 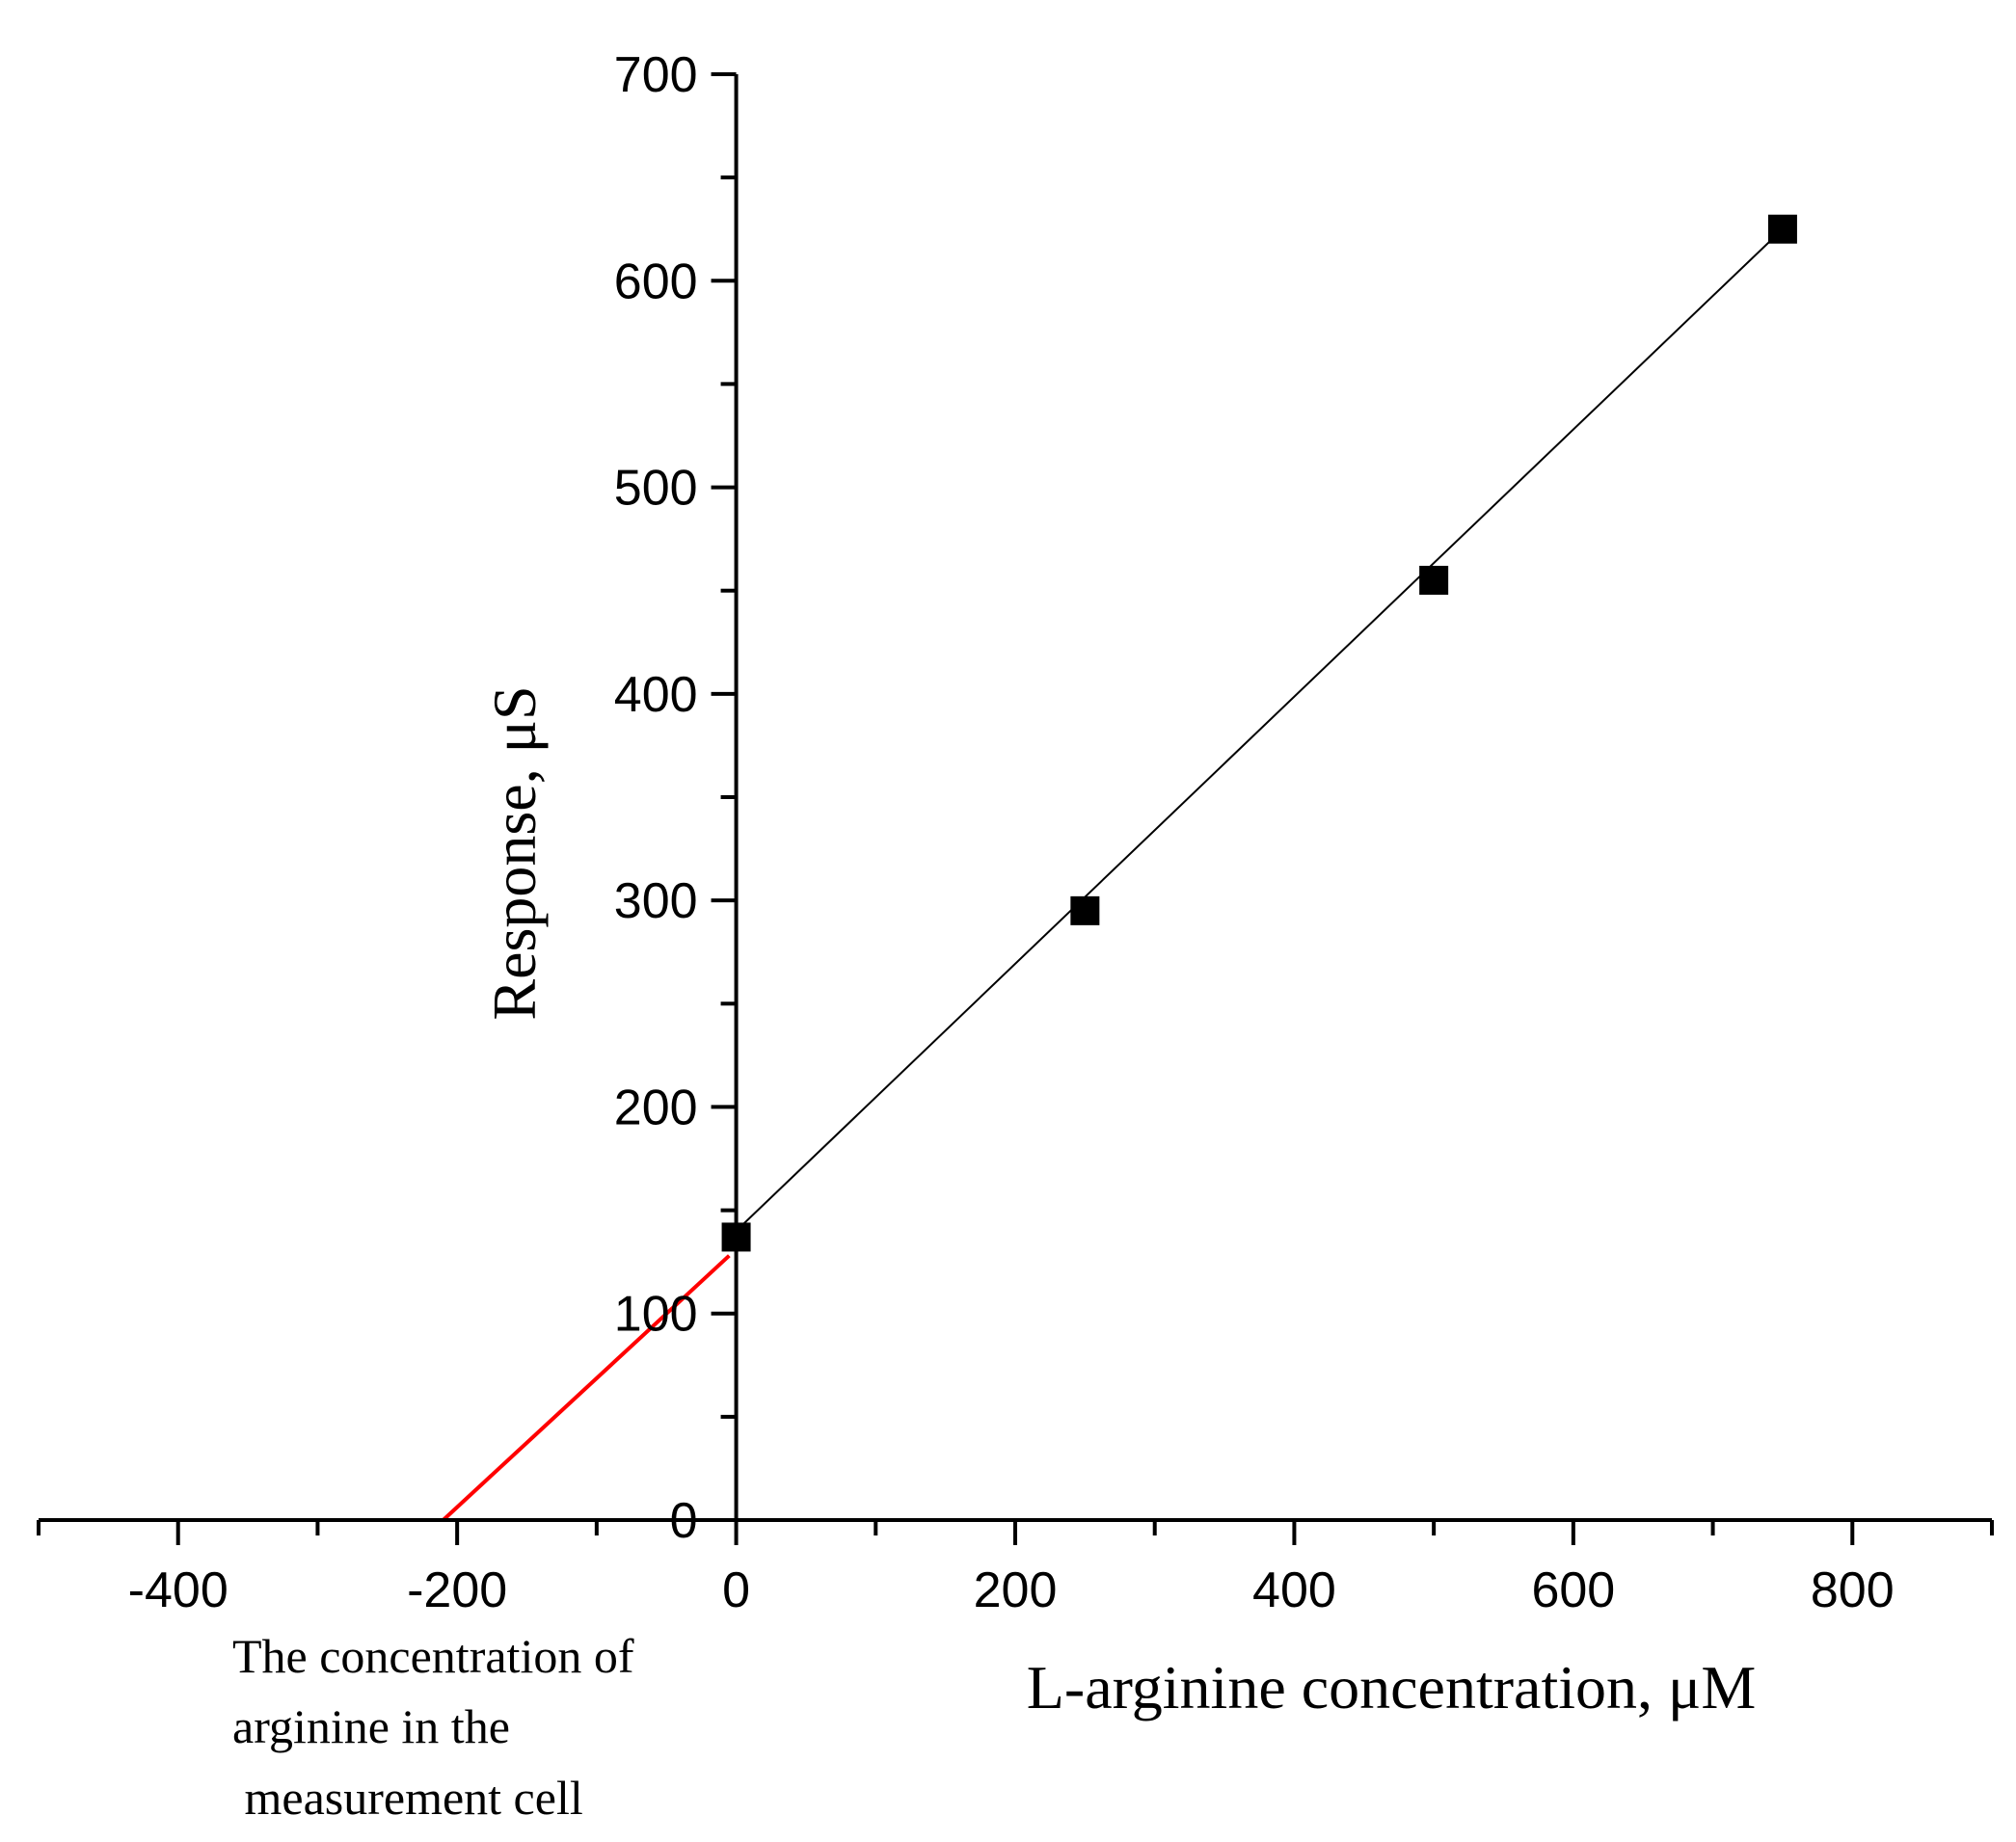 What do you see at coordinates (656, 75) in the screenshot?
I see `y-tick-label: 700` at bounding box center [656, 75].